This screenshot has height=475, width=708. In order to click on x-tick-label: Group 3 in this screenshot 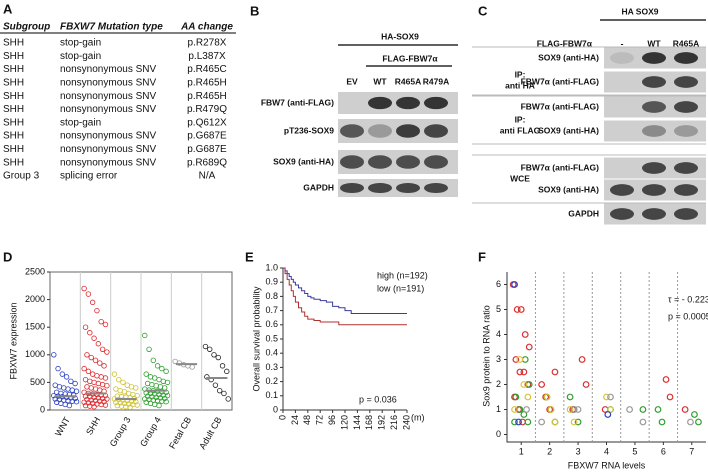, I will do `click(120, 431)`.